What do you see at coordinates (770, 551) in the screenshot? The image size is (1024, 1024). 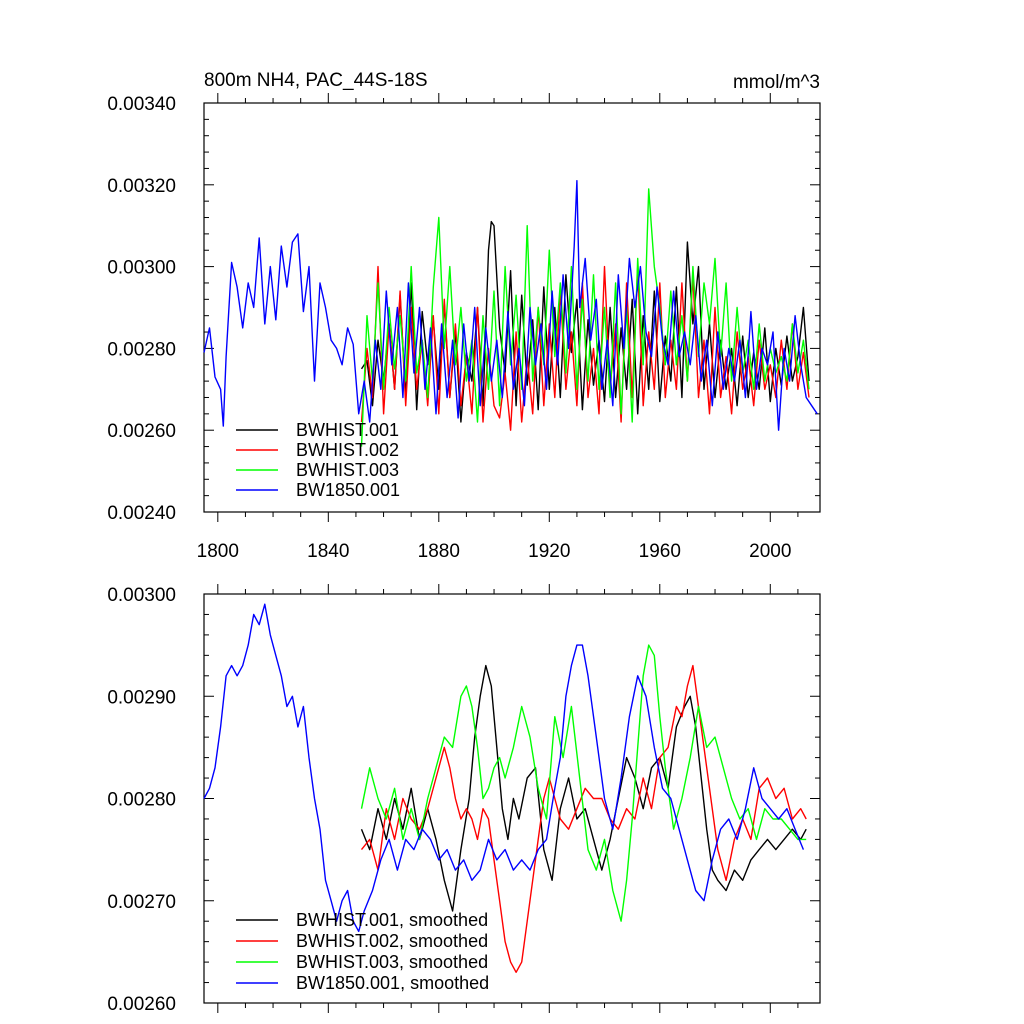 I see `x-tick-label: 2000` at bounding box center [770, 551].